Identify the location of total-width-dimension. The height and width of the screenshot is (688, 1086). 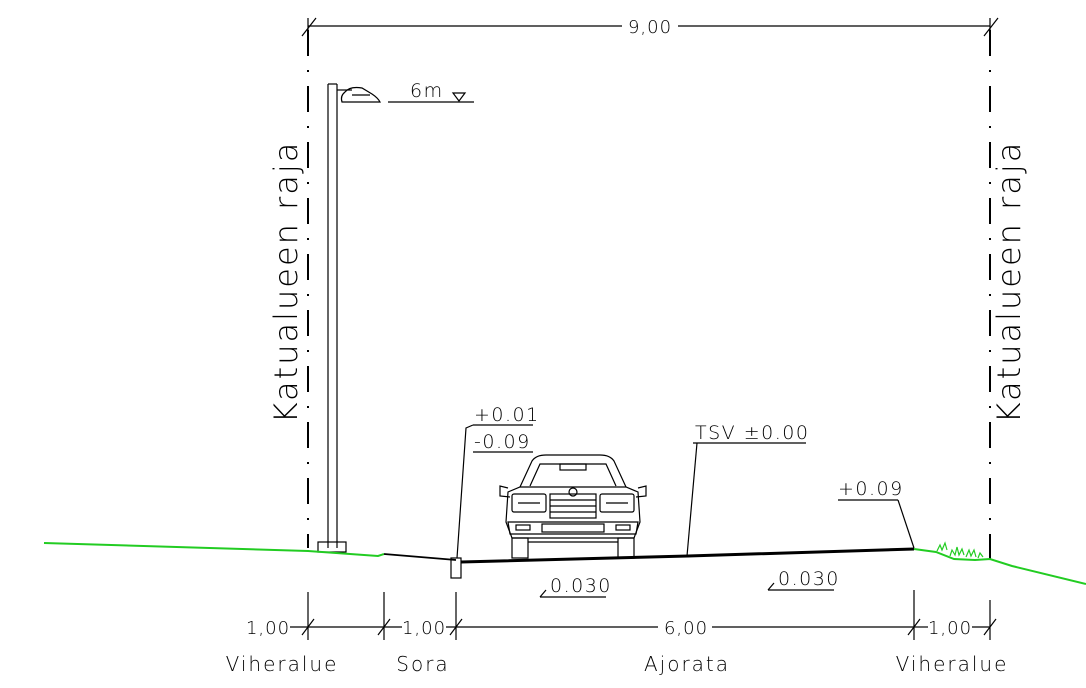
(650, 27).